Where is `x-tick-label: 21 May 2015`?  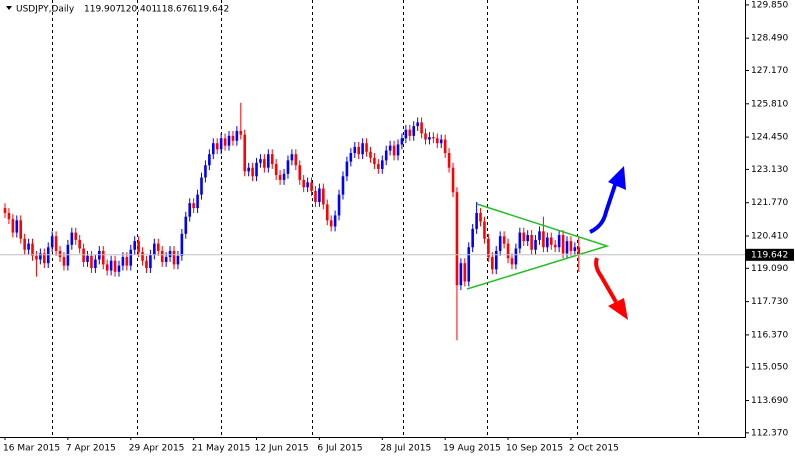
x-tick-label: 21 May 2015 is located at coordinates (221, 449).